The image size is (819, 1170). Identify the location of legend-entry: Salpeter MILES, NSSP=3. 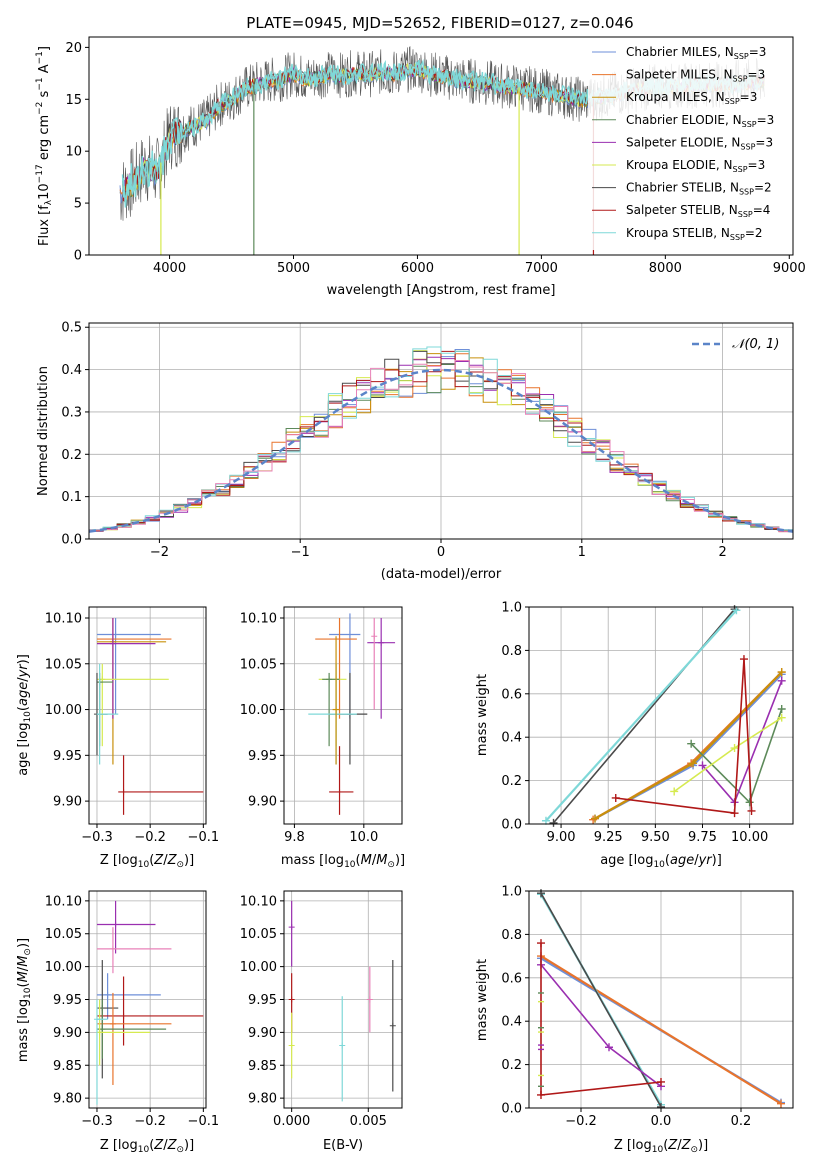
(695, 76).